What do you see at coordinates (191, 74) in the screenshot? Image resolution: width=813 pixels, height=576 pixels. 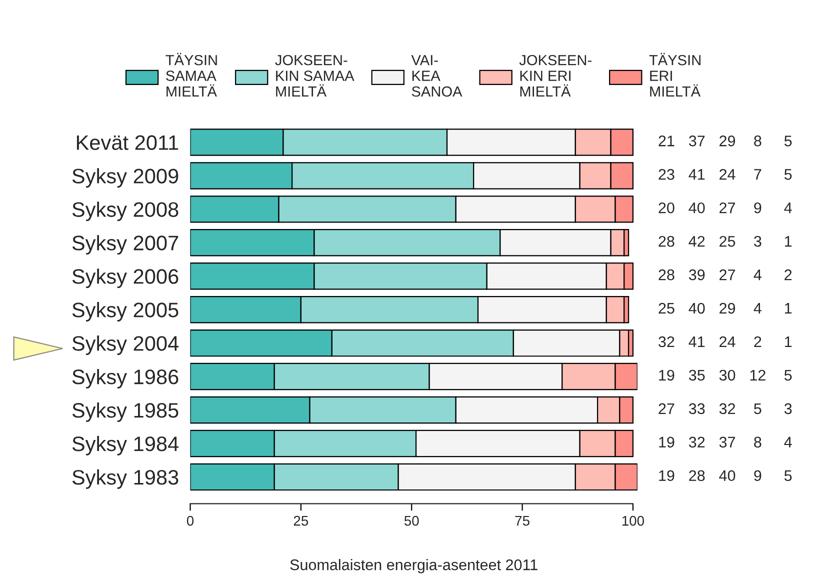 I see `legend-label: TÄYSIN SAMAA MIELTÄ` at bounding box center [191, 74].